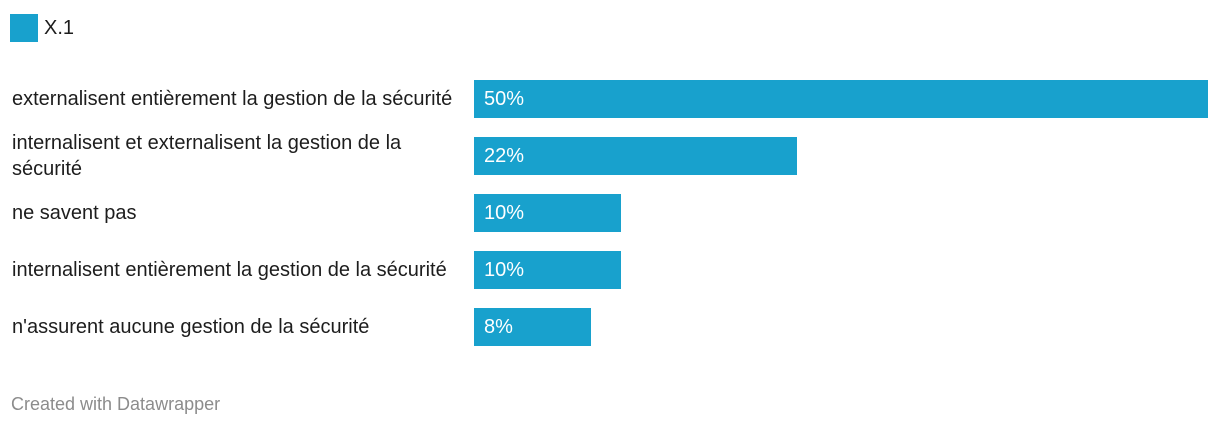 The image size is (1220, 430). I want to click on footer-credit: Created with Datawrapper, so click(116, 404).